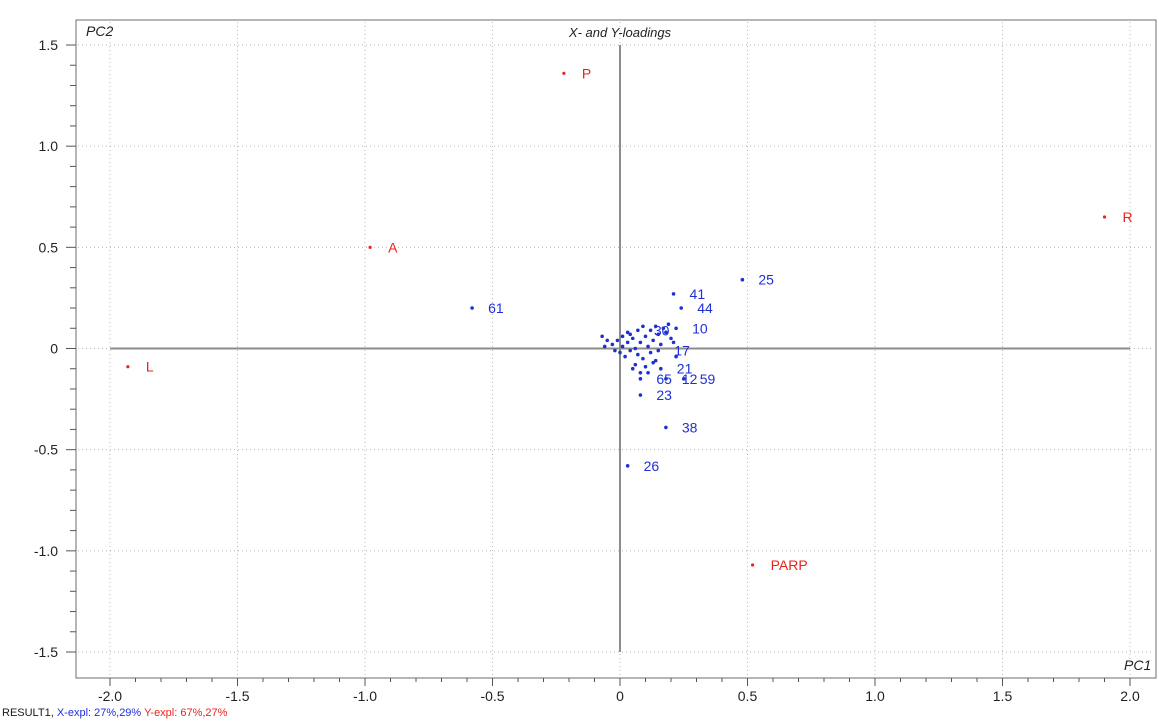 The height and width of the screenshot is (722, 1159). What do you see at coordinates (1128, 217) in the screenshot?
I see `y-loading-label: R` at bounding box center [1128, 217].